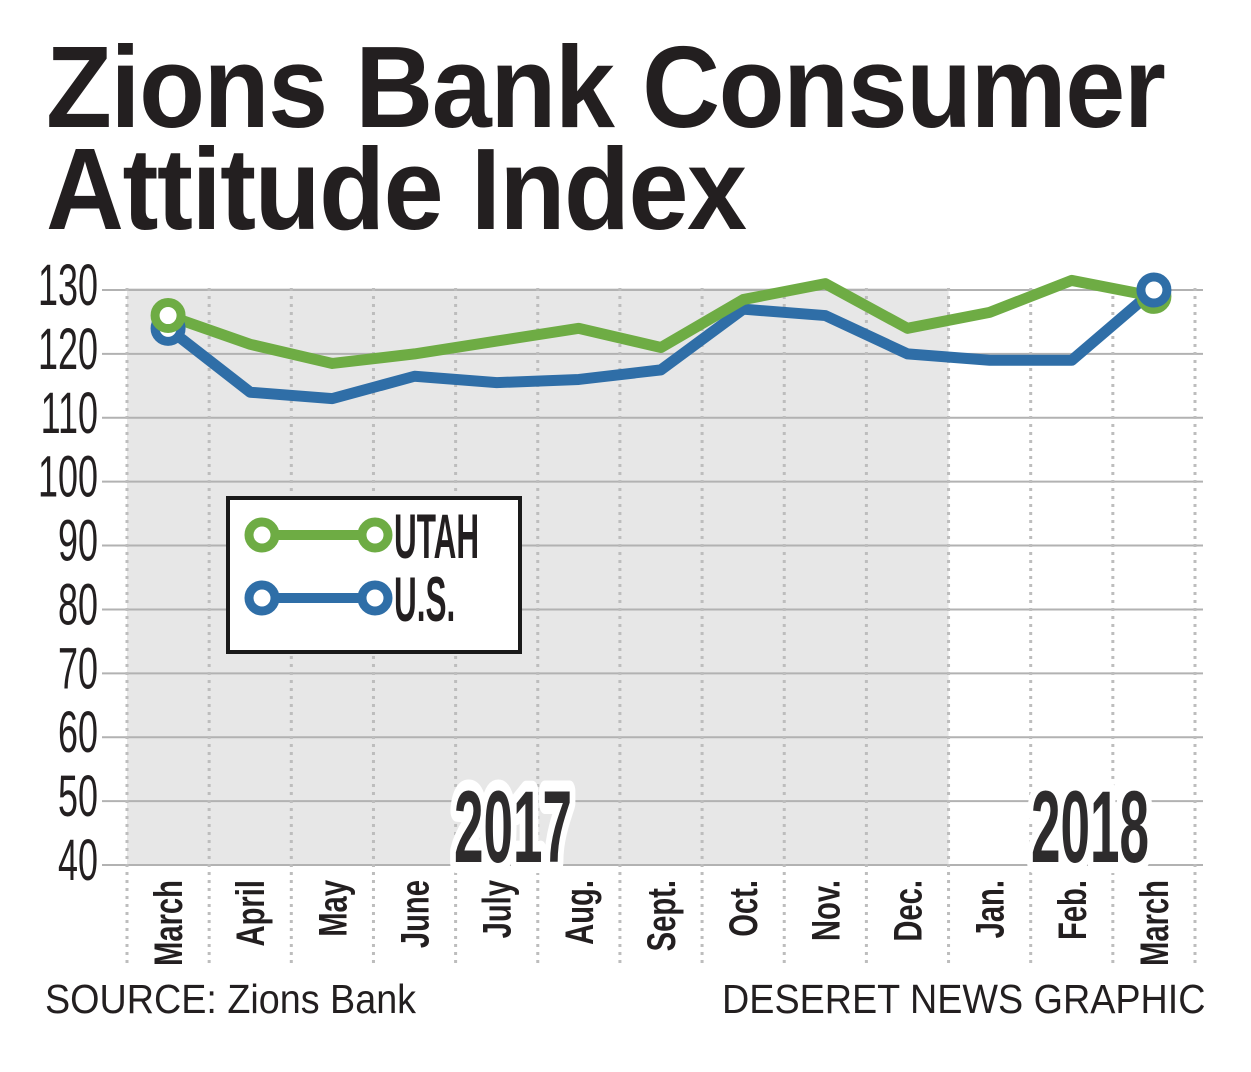 The height and width of the screenshot is (1072, 1251). What do you see at coordinates (1090, 827) in the screenshot?
I see `year-label-2018: 2018` at bounding box center [1090, 827].